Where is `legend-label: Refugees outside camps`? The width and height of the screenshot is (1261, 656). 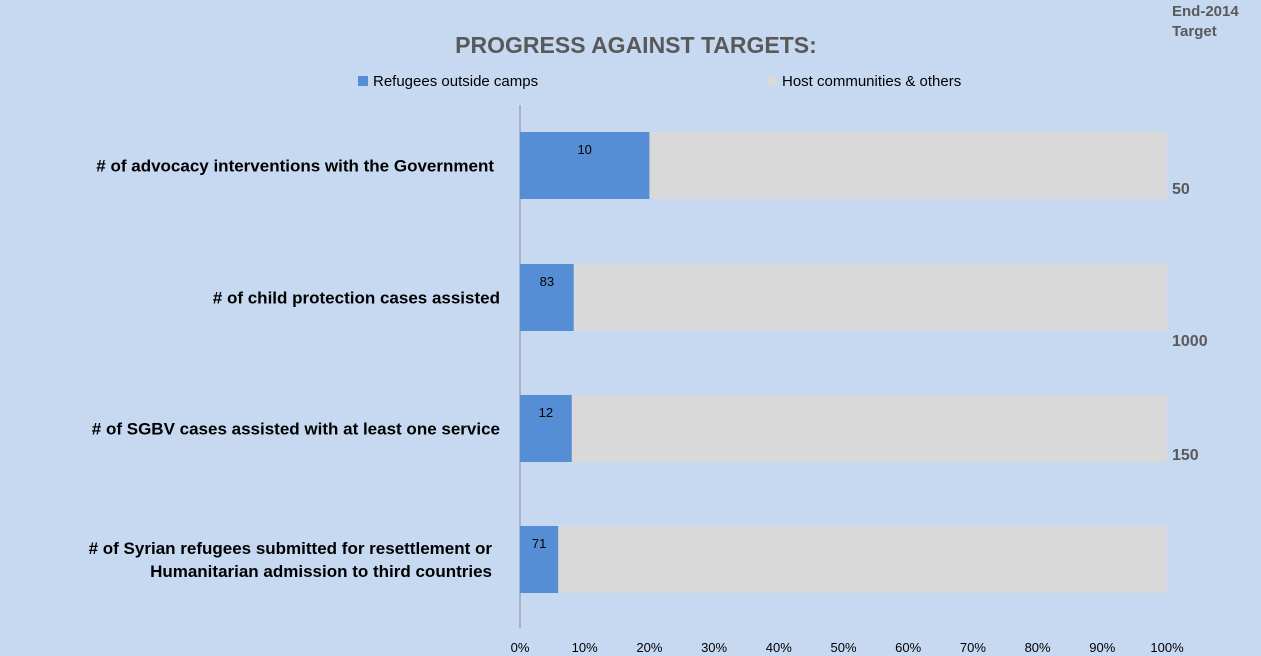
legend-label: Refugees outside camps is located at coordinates (455, 81).